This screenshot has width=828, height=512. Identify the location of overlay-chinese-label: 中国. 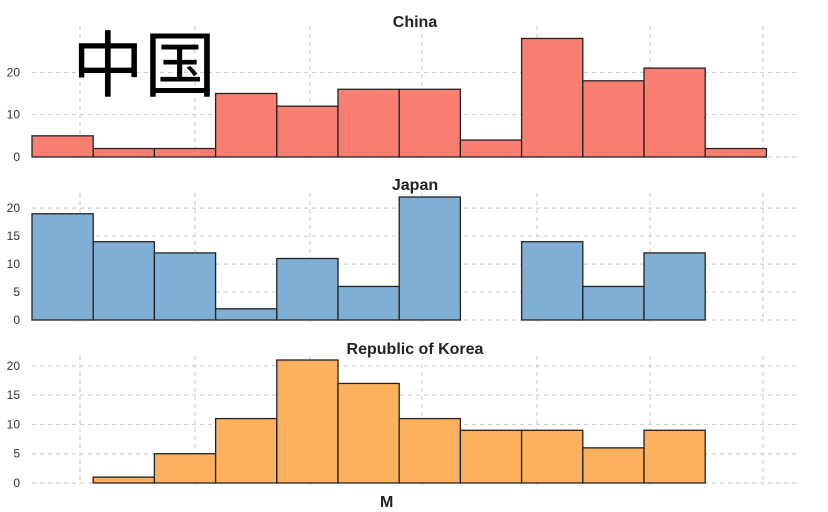
(144, 66).